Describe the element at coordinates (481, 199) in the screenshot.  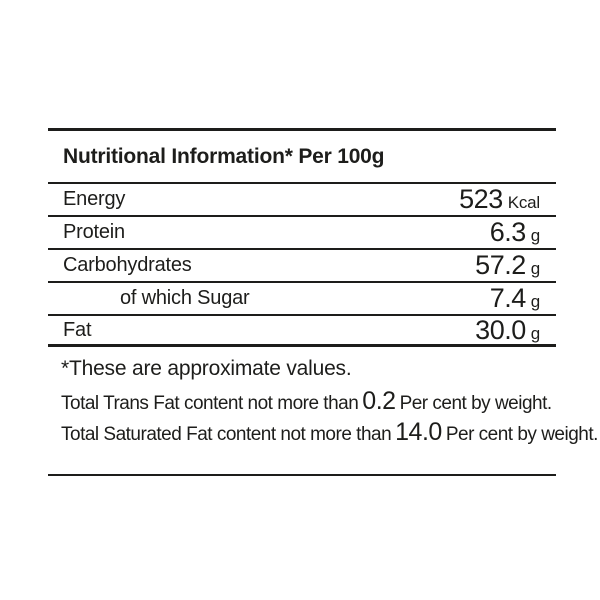
I see `row-value-number: 523` at that location.